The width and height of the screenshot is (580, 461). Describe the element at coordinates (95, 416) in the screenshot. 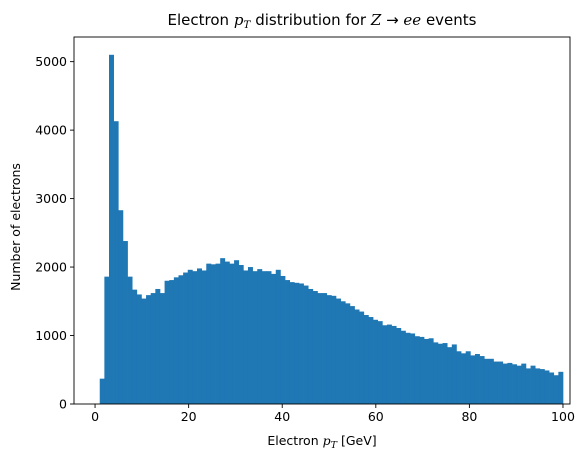

I see `x-tick-label: 0` at that location.